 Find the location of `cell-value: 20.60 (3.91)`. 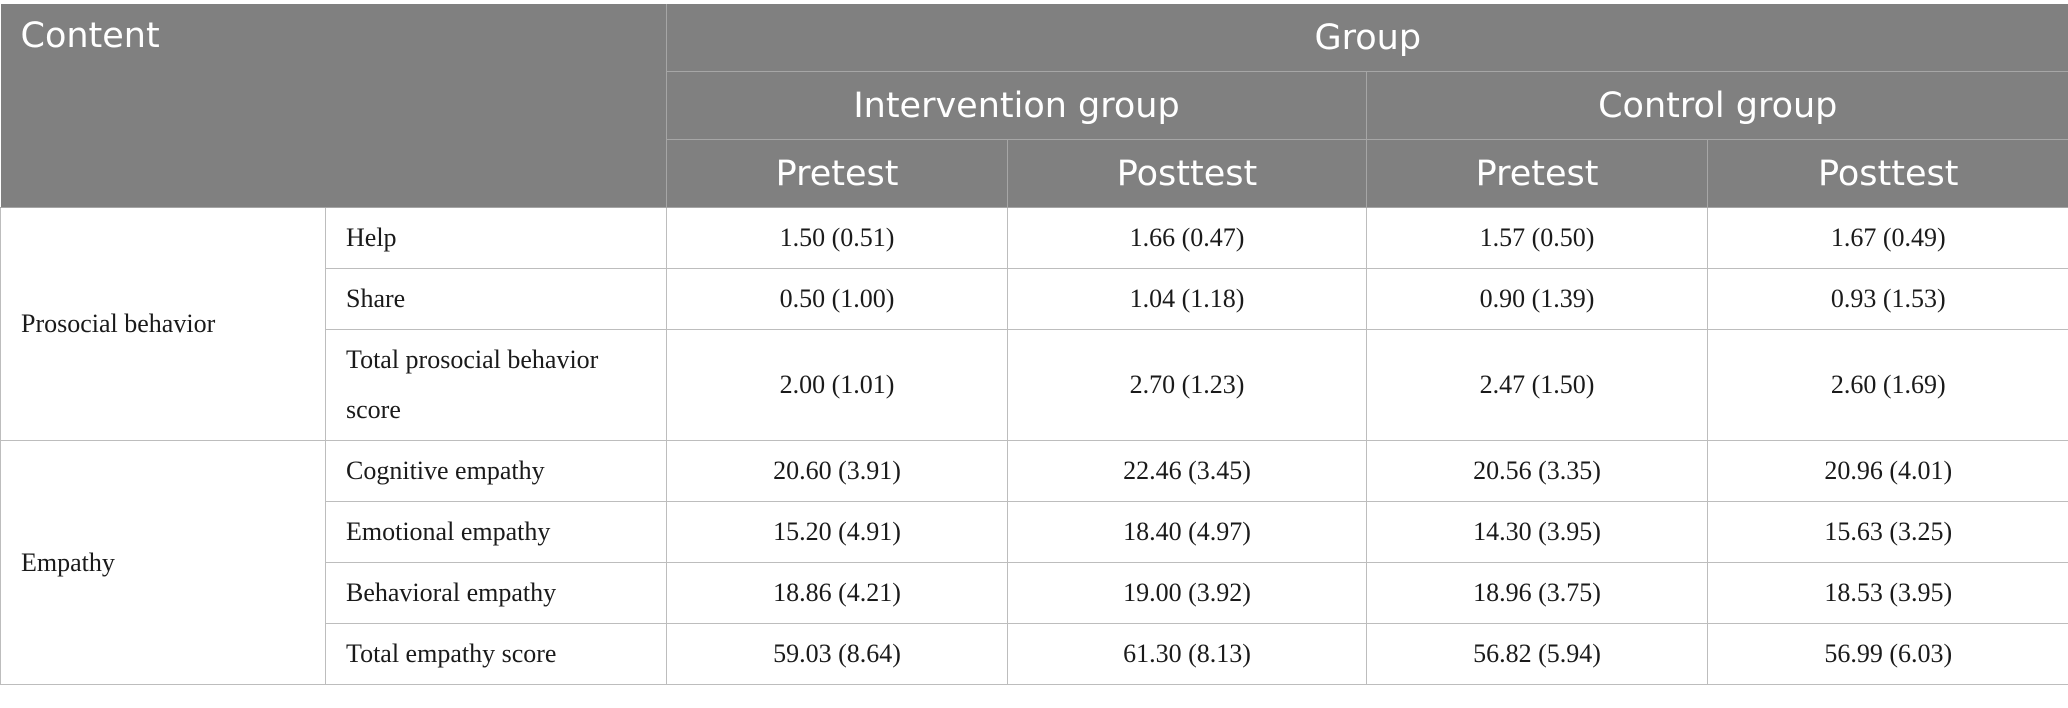

cell-value: 20.60 (3.91) is located at coordinates (837, 471).